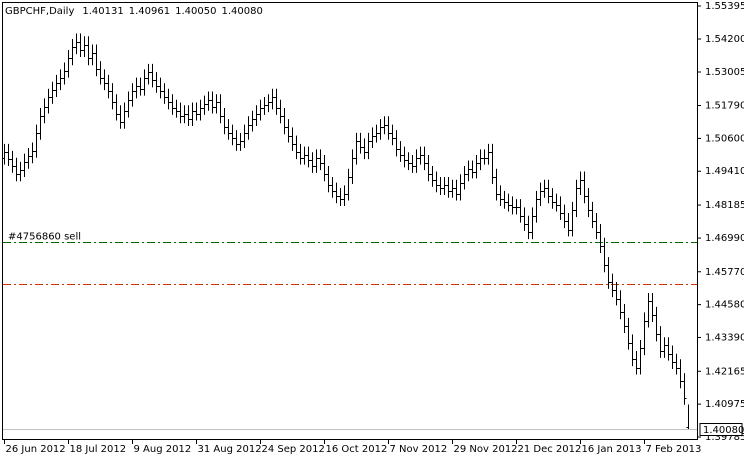  I want to click on x-tick-label: 7 Feb 2013, so click(674, 449).